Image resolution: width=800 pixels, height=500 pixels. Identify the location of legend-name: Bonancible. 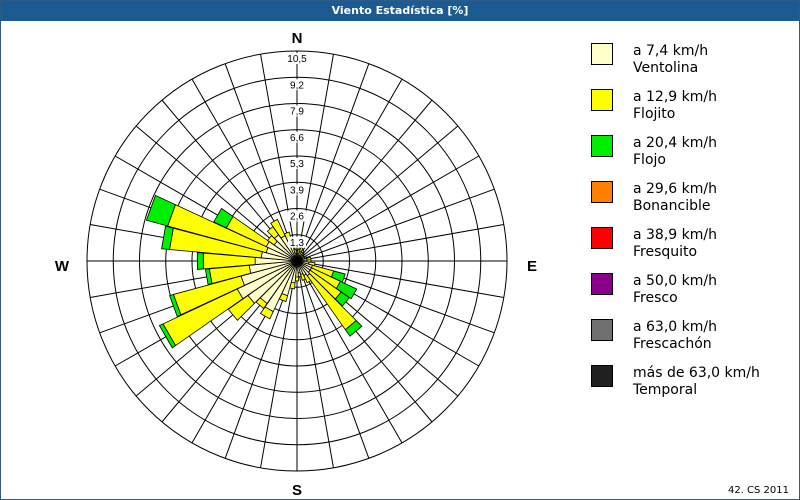
(672, 206).